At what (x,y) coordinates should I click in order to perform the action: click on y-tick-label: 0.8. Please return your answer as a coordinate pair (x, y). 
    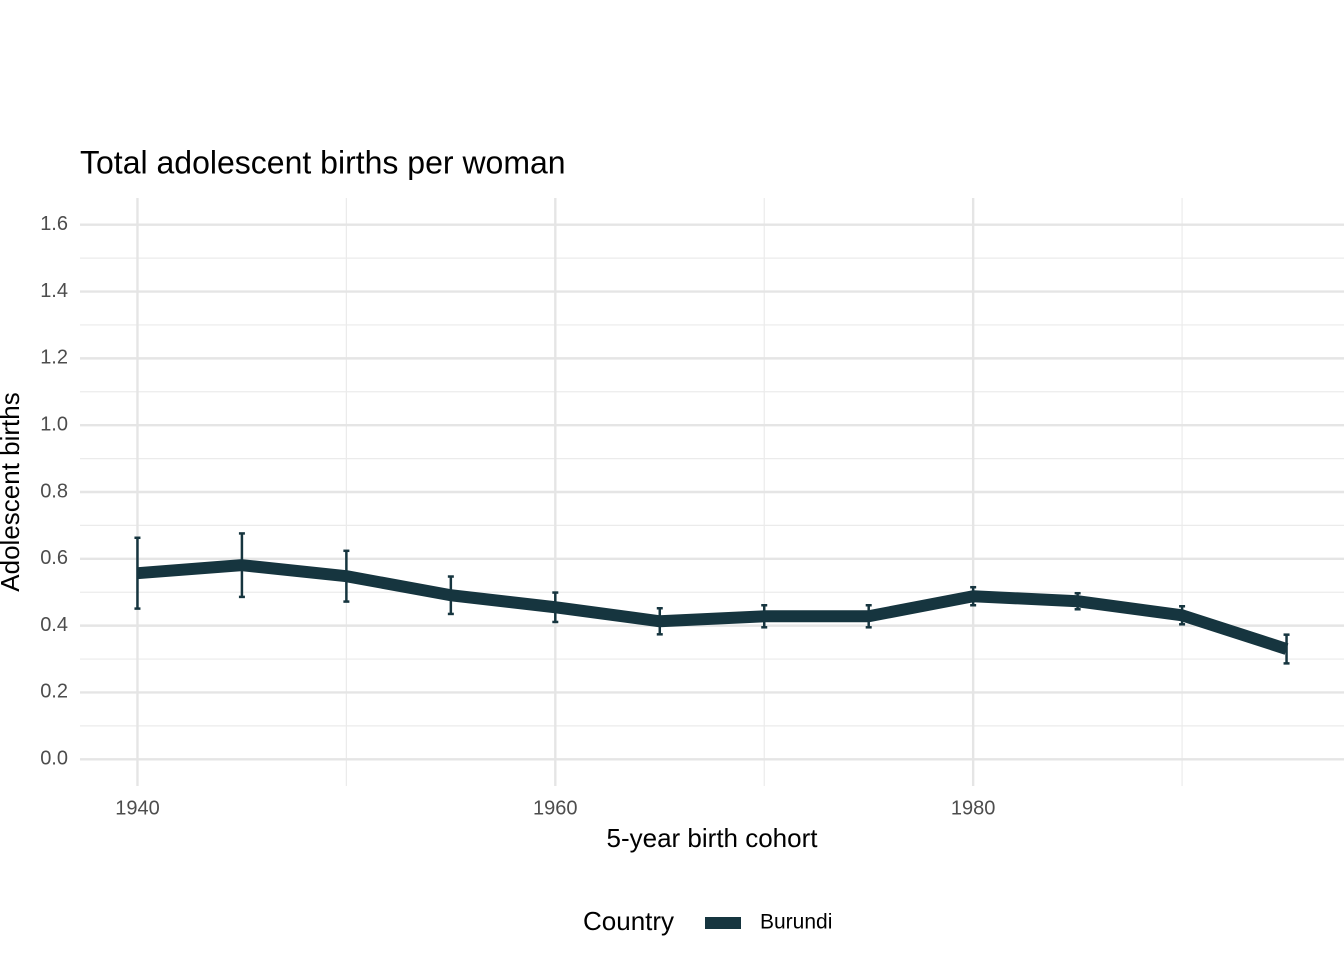
    Looking at the image, I should click on (54, 491).